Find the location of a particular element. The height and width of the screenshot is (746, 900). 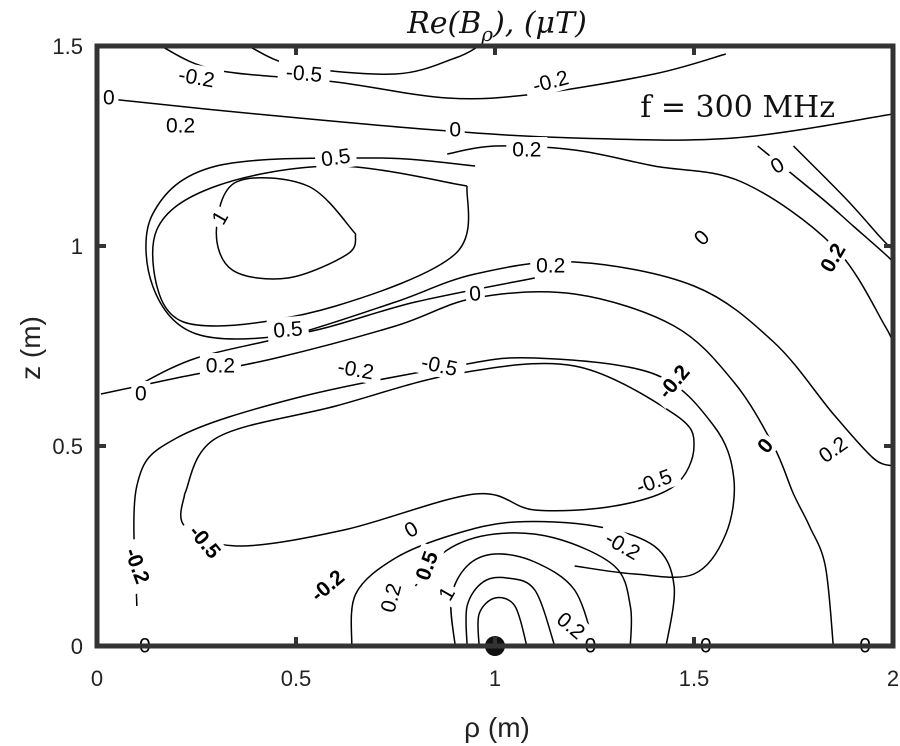

contour-label-3: 0 is located at coordinates (109, 98).